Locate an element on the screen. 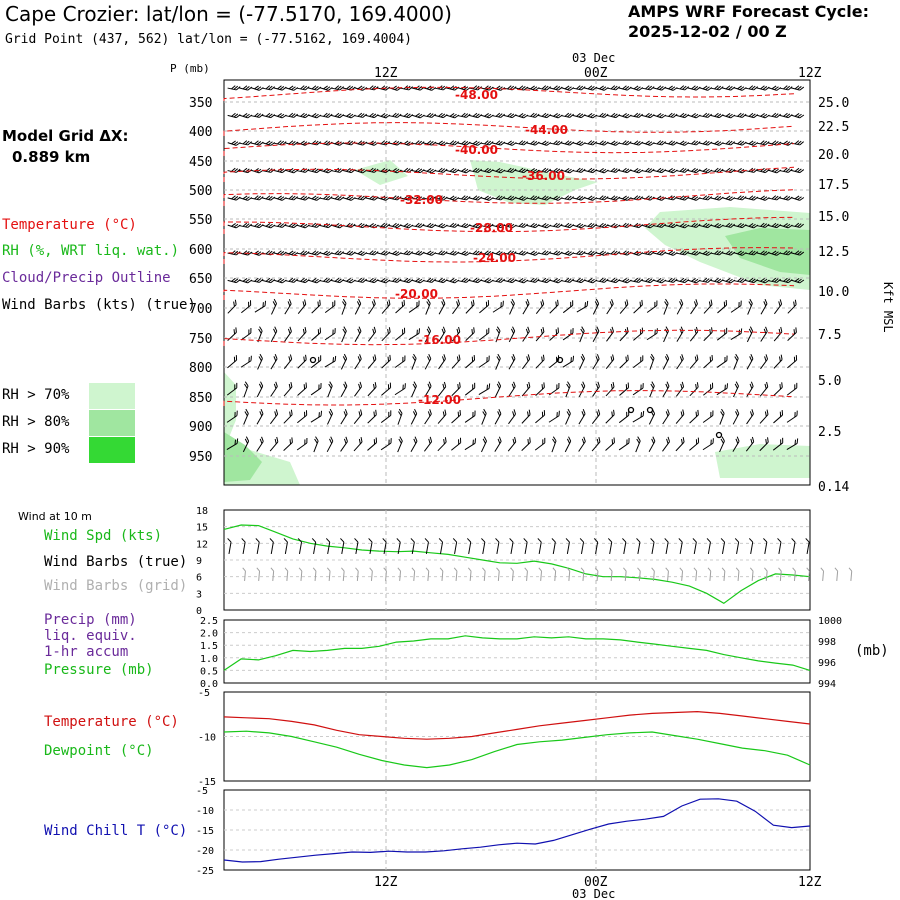 The image size is (900, 900). temperature-contour-label: -44.00 is located at coordinates (546, 130).